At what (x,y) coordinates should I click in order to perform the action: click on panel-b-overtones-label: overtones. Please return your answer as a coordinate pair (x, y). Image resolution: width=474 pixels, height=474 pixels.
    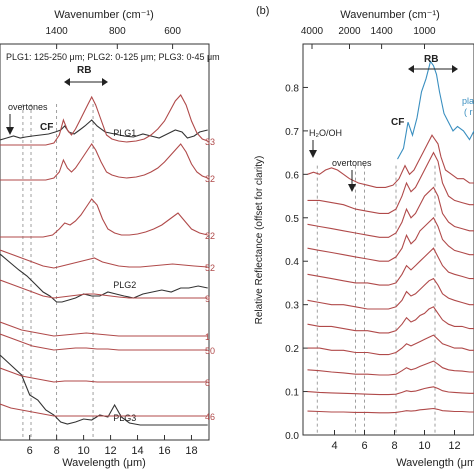
    Looking at the image, I should click on (352, 163).